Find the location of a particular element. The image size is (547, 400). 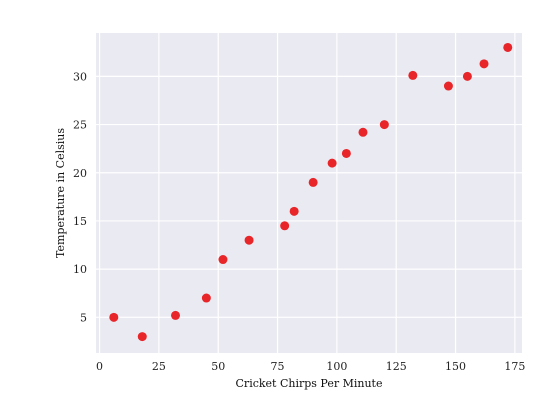

x-tick-label: 50 is located at coordinates (218, 366).